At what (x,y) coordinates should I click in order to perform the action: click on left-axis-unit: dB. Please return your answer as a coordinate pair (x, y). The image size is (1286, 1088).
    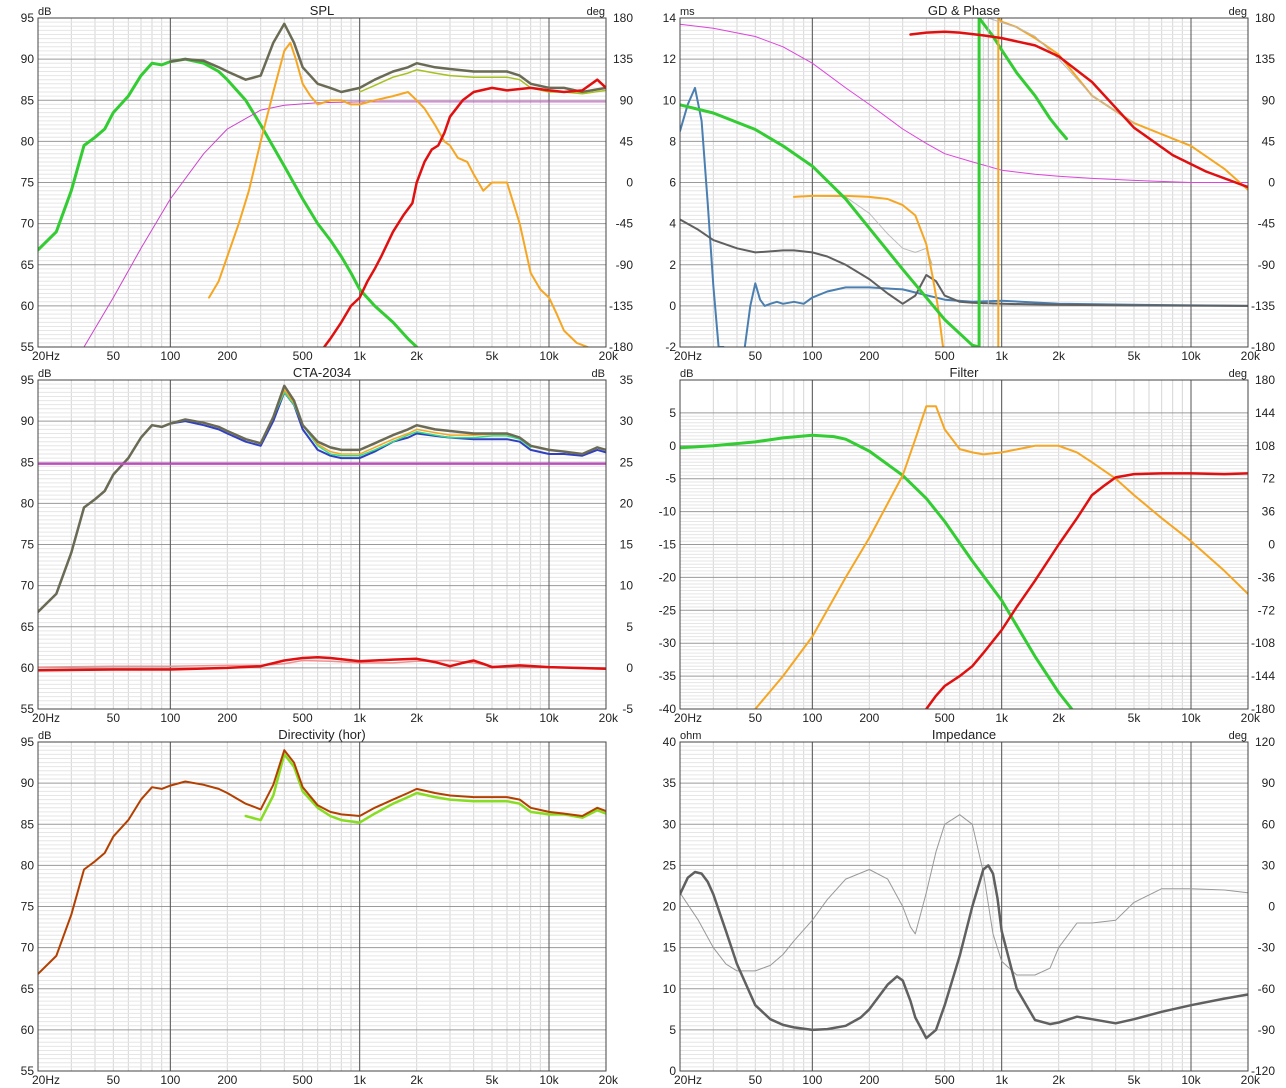
    Looking at the image, I should click on (44, 12).